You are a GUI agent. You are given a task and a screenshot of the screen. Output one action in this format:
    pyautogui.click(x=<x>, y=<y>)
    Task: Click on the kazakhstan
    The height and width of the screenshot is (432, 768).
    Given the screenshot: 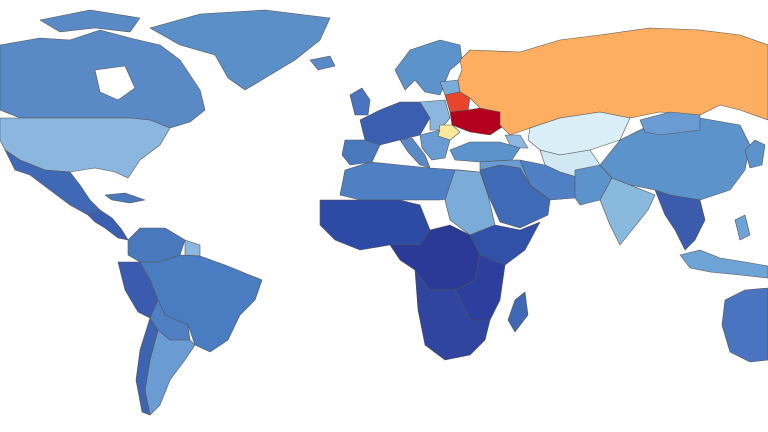 What is the action you would take?
    pyautogui.click(x=579, y=133)
    